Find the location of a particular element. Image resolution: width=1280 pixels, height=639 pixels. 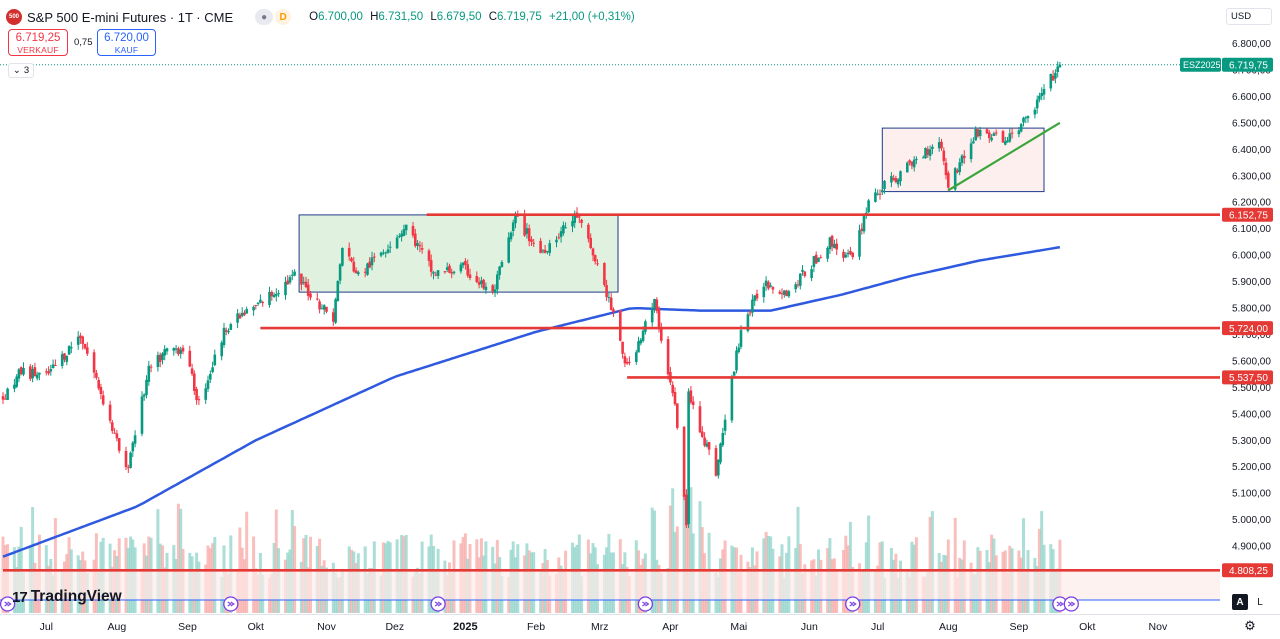

y-tick-label: 6.800,00 is located at coordinates (1251, 44).